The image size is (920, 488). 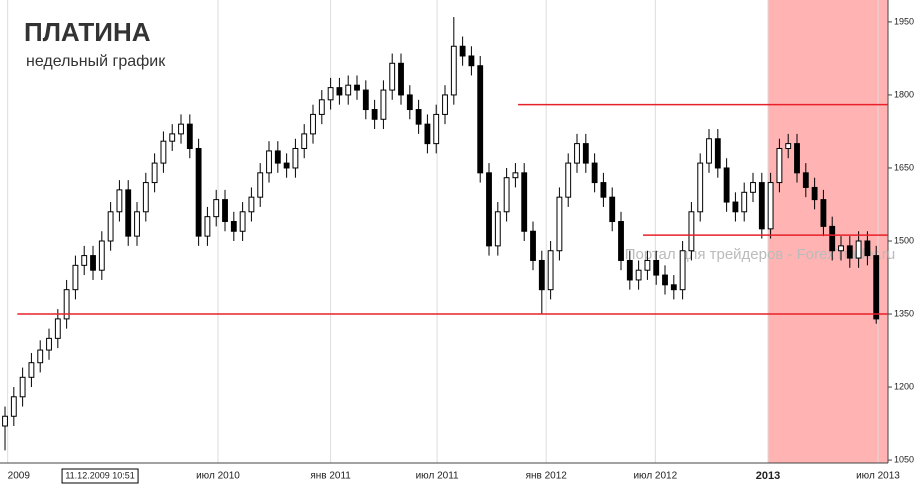 What do you see at coordinates (904, 21) in the screenshot?
I see `y-tick-label: 1950` at bounding box center [904, 21].